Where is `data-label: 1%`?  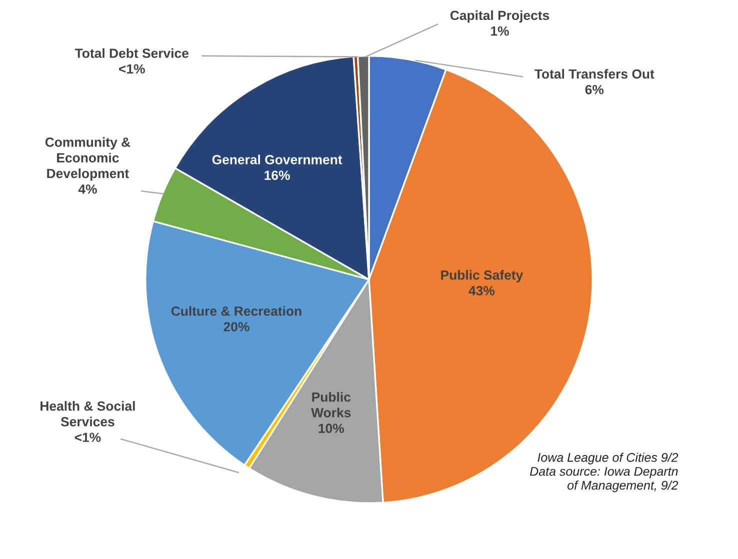 data-label: 1% is located at coordinates (500, 31).